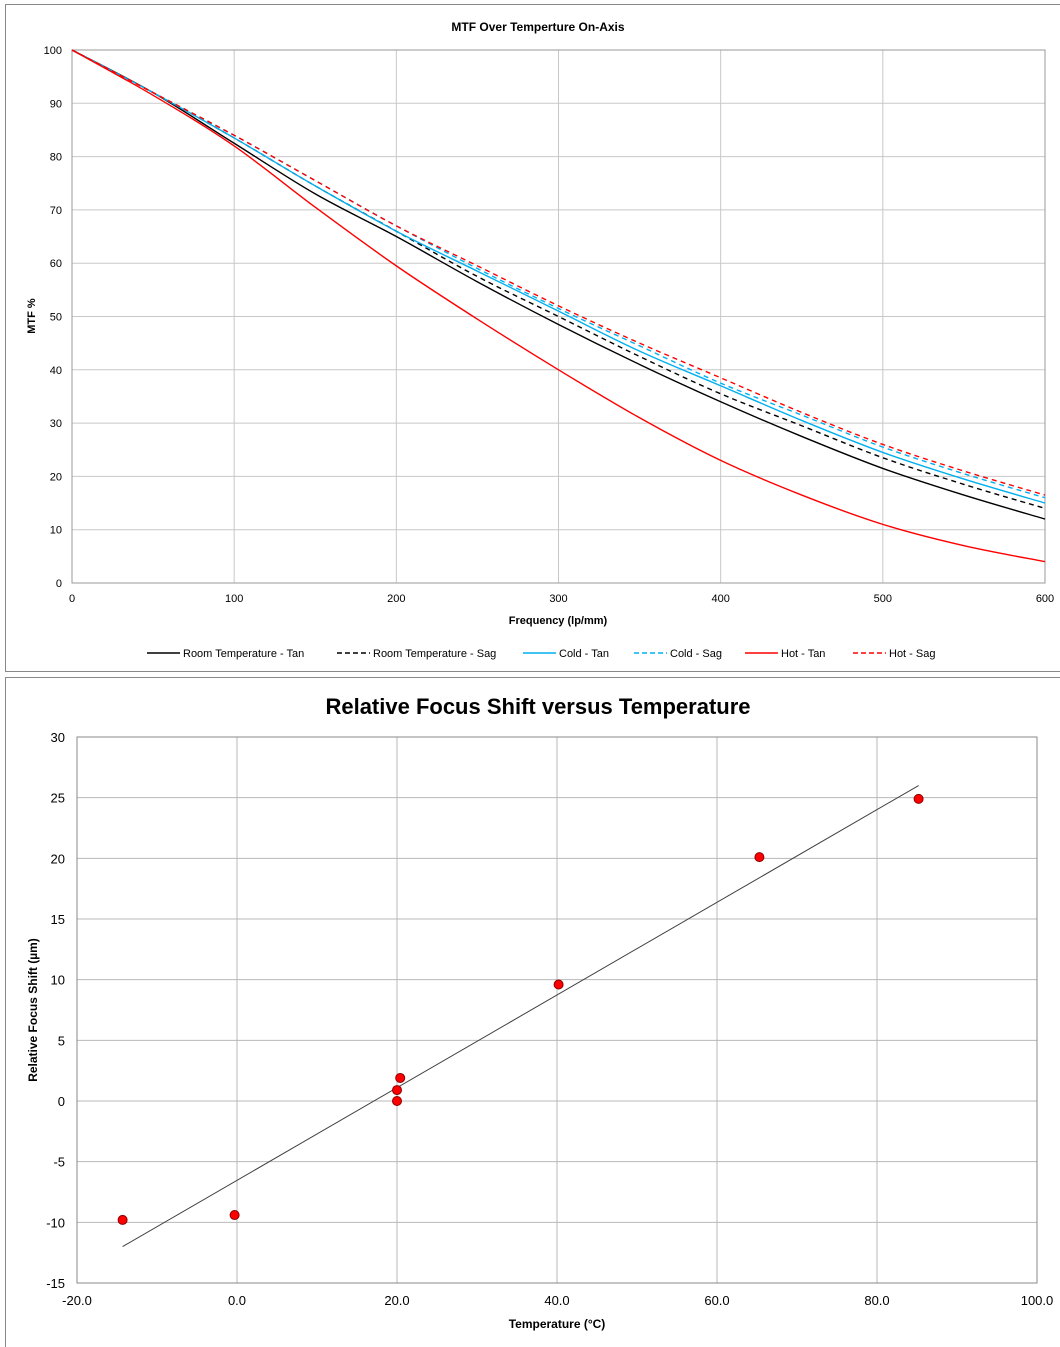 This screenshot has height=1347, width=1060. I want to click on x-axis-label: Frequency (lp/mm), so click(558, 621).